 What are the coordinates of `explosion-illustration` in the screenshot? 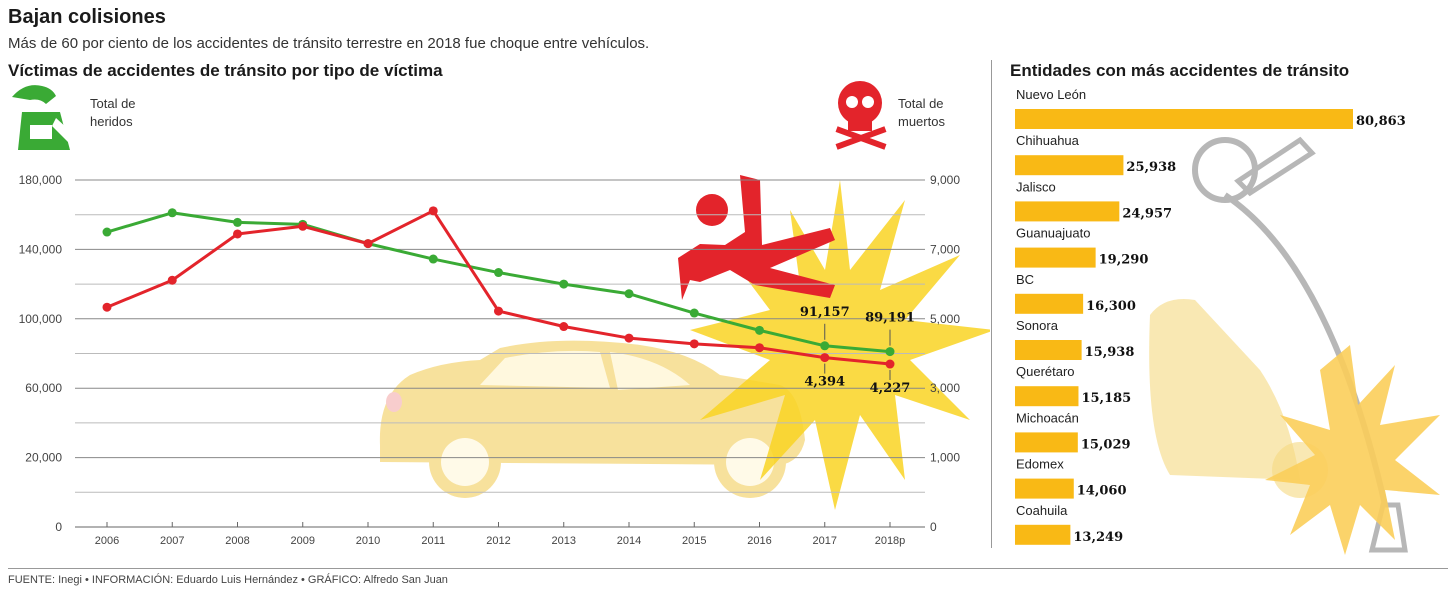 It's located at (840, 345).